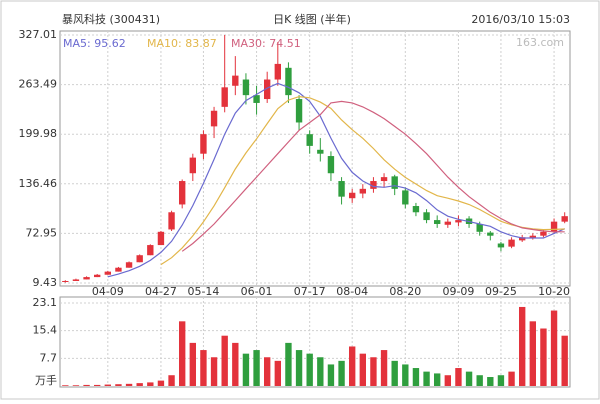 Image resolution: width=600 pixels, height=404 pixels. What do you see at coordinates (38, 34) in the screenshot?
I see `y-tick-label: 327.01` at bounding box center [38, 34].